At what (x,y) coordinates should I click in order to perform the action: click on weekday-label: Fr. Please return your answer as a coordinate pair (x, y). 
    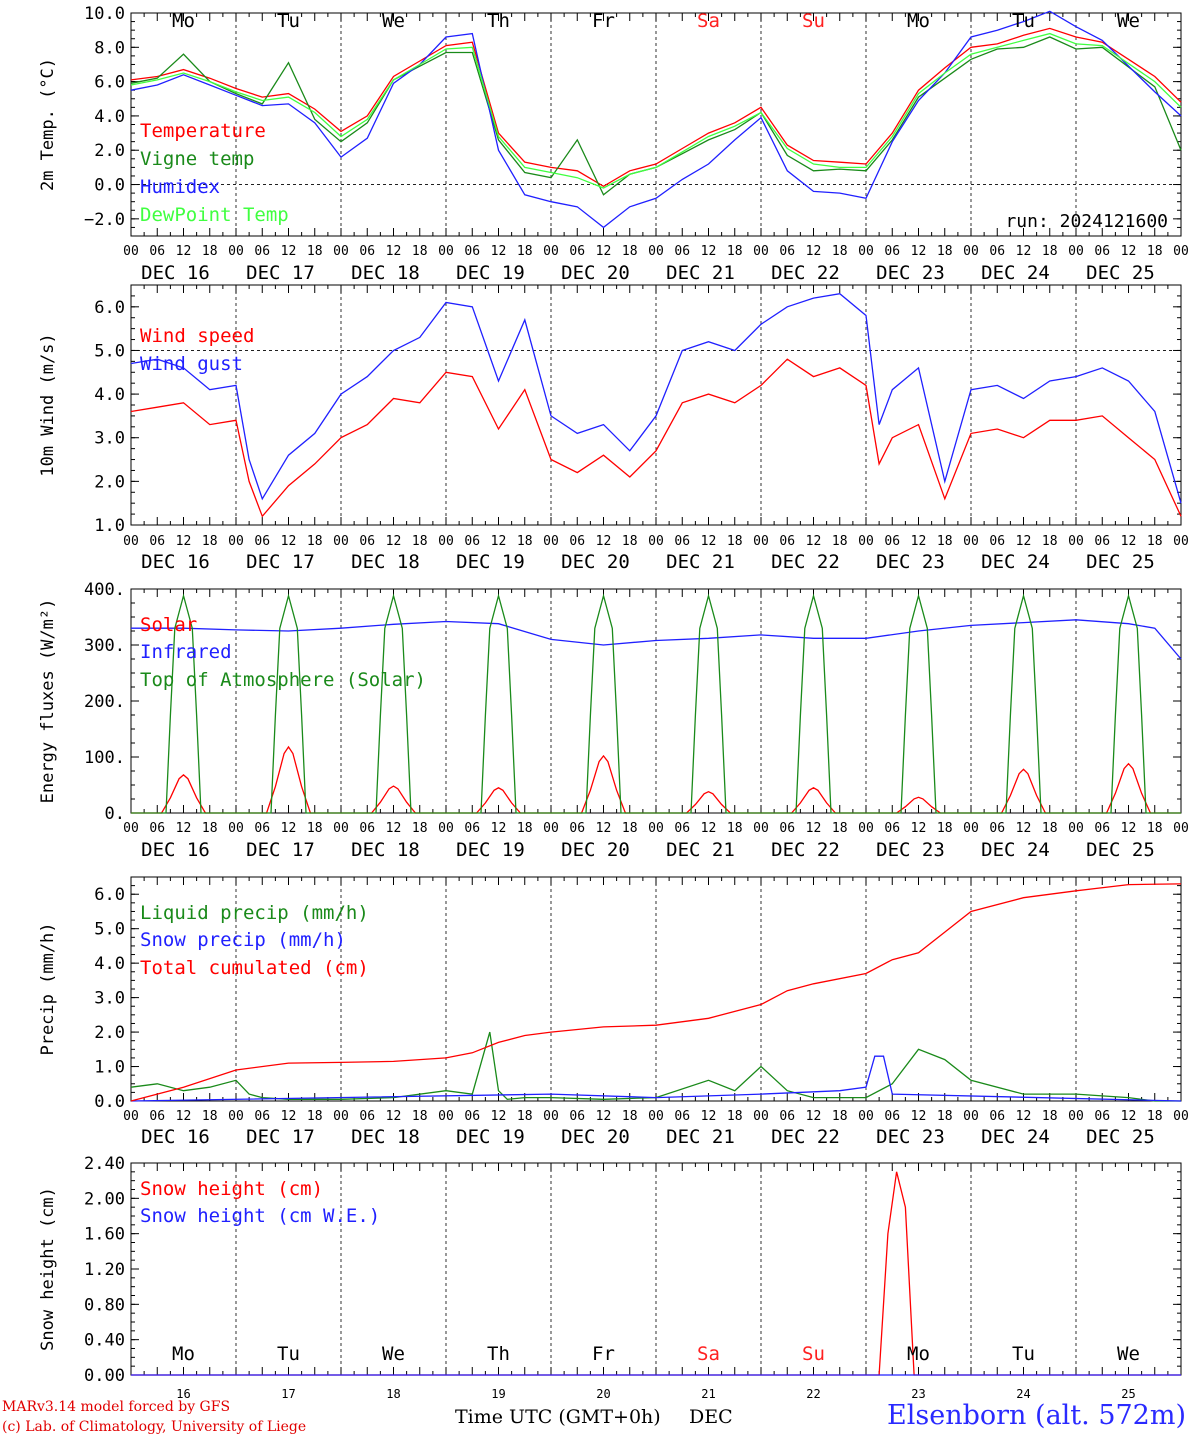
    Looking at the image, I should click on (603, 1354).